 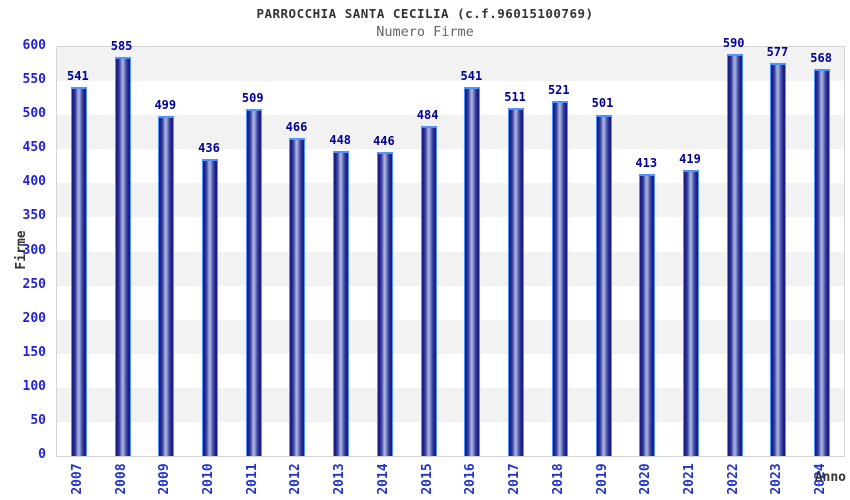 I want to click on bar-2015, so click(x=428, y=291).